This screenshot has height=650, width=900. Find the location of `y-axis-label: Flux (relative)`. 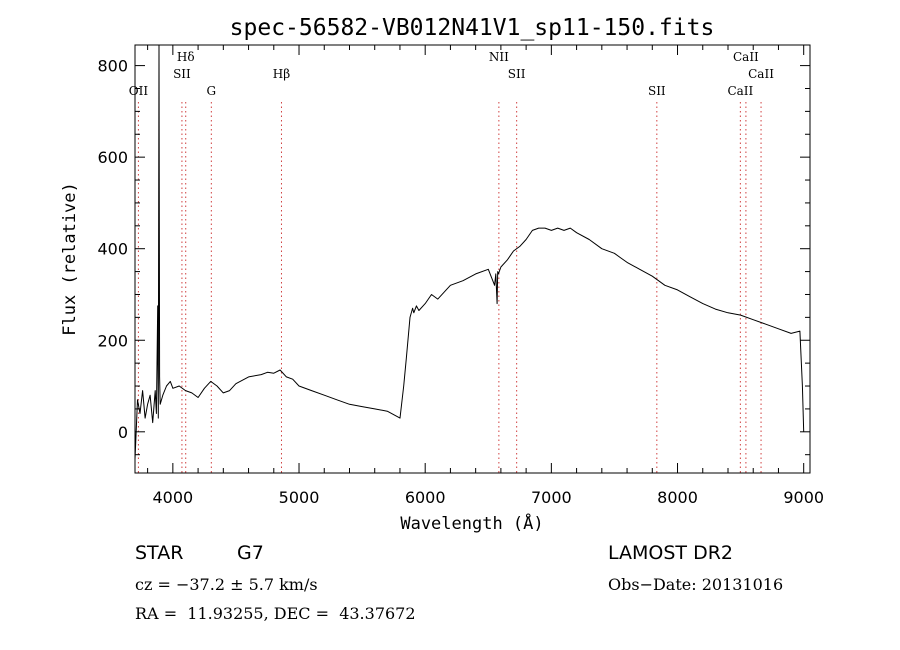

y-axis-label: Flux (relative) is located at coordinates (70, 259).